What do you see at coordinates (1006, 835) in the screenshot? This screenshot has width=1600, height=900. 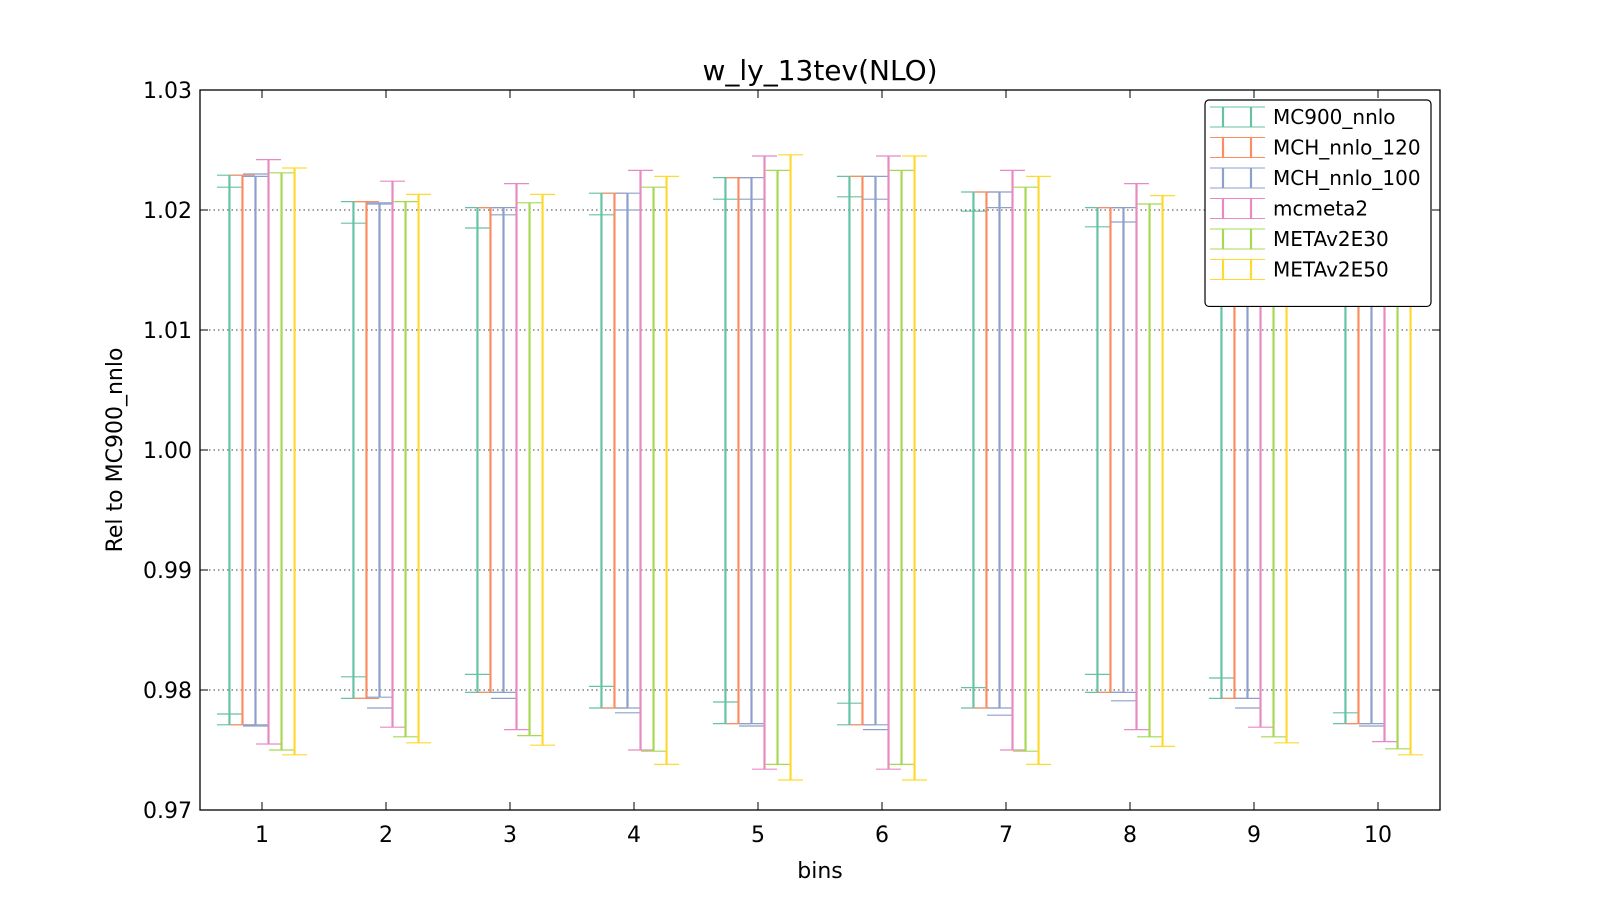 I see `x-tick-label: 7` at bounding box center [1006, 835].